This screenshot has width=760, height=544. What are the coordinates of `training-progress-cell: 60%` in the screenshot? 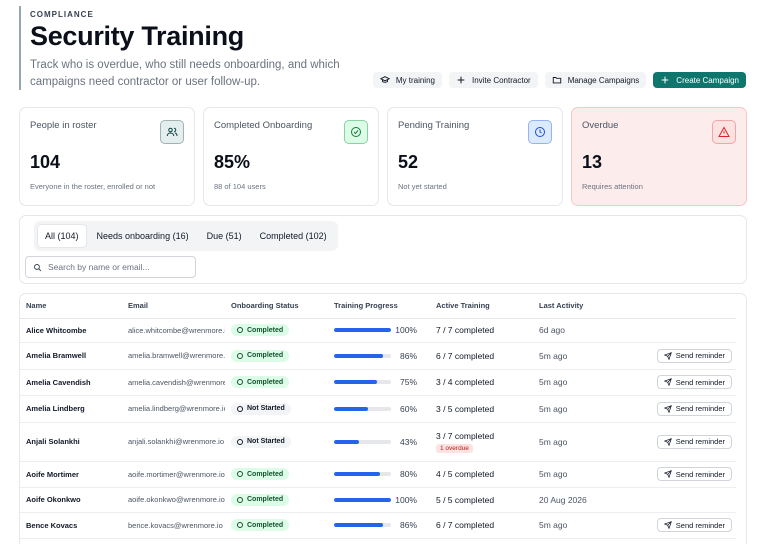 It's located at (379, 409).